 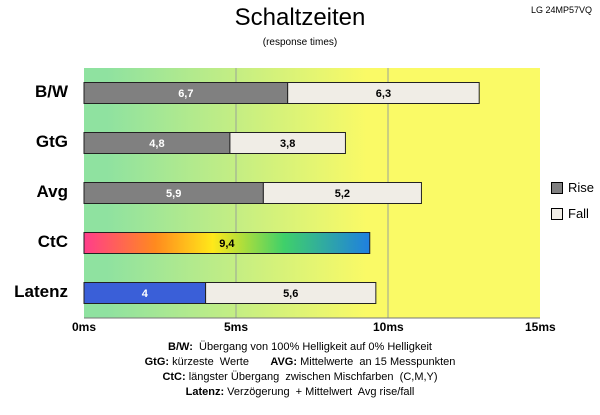 I want to click on note-text: Mittelwerte an 15 Messpunkten, so click(x=376, y=362).